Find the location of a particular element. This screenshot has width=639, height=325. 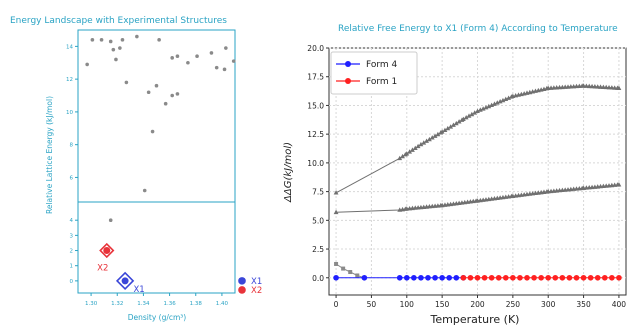

left-lower-y-tick-label: 3 is located at coordinates (72, 236).